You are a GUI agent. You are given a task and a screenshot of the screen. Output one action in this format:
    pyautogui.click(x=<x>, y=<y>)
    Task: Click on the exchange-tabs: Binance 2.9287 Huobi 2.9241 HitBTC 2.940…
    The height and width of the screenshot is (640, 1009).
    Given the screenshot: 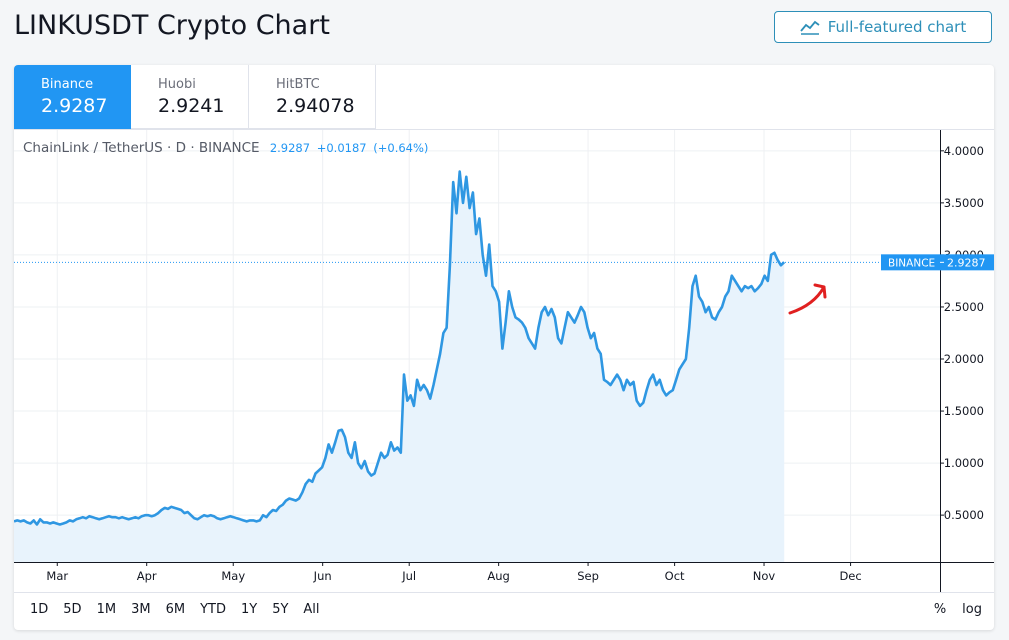 What is the action you would take?
    pyautogui.click(x=195, y=97)
    